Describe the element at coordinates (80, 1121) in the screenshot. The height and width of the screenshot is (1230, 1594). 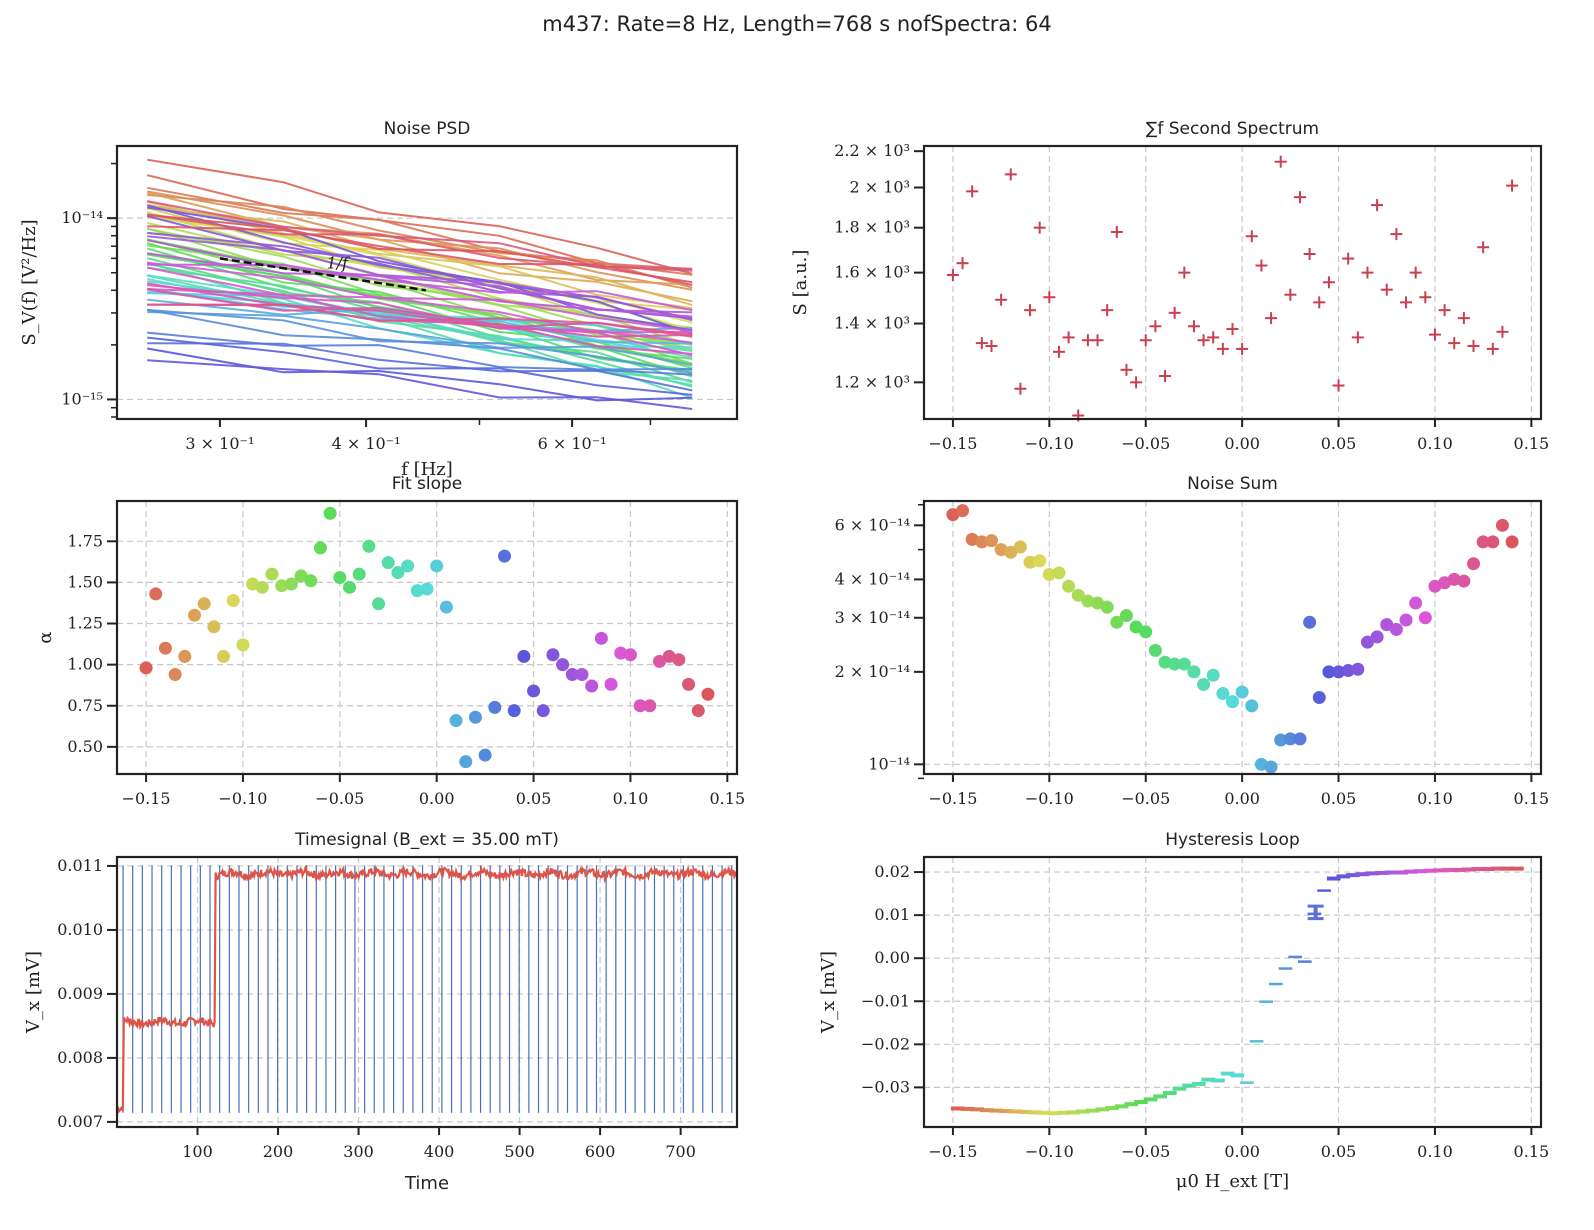
I see `y-tick-label: 0.007` at that location.